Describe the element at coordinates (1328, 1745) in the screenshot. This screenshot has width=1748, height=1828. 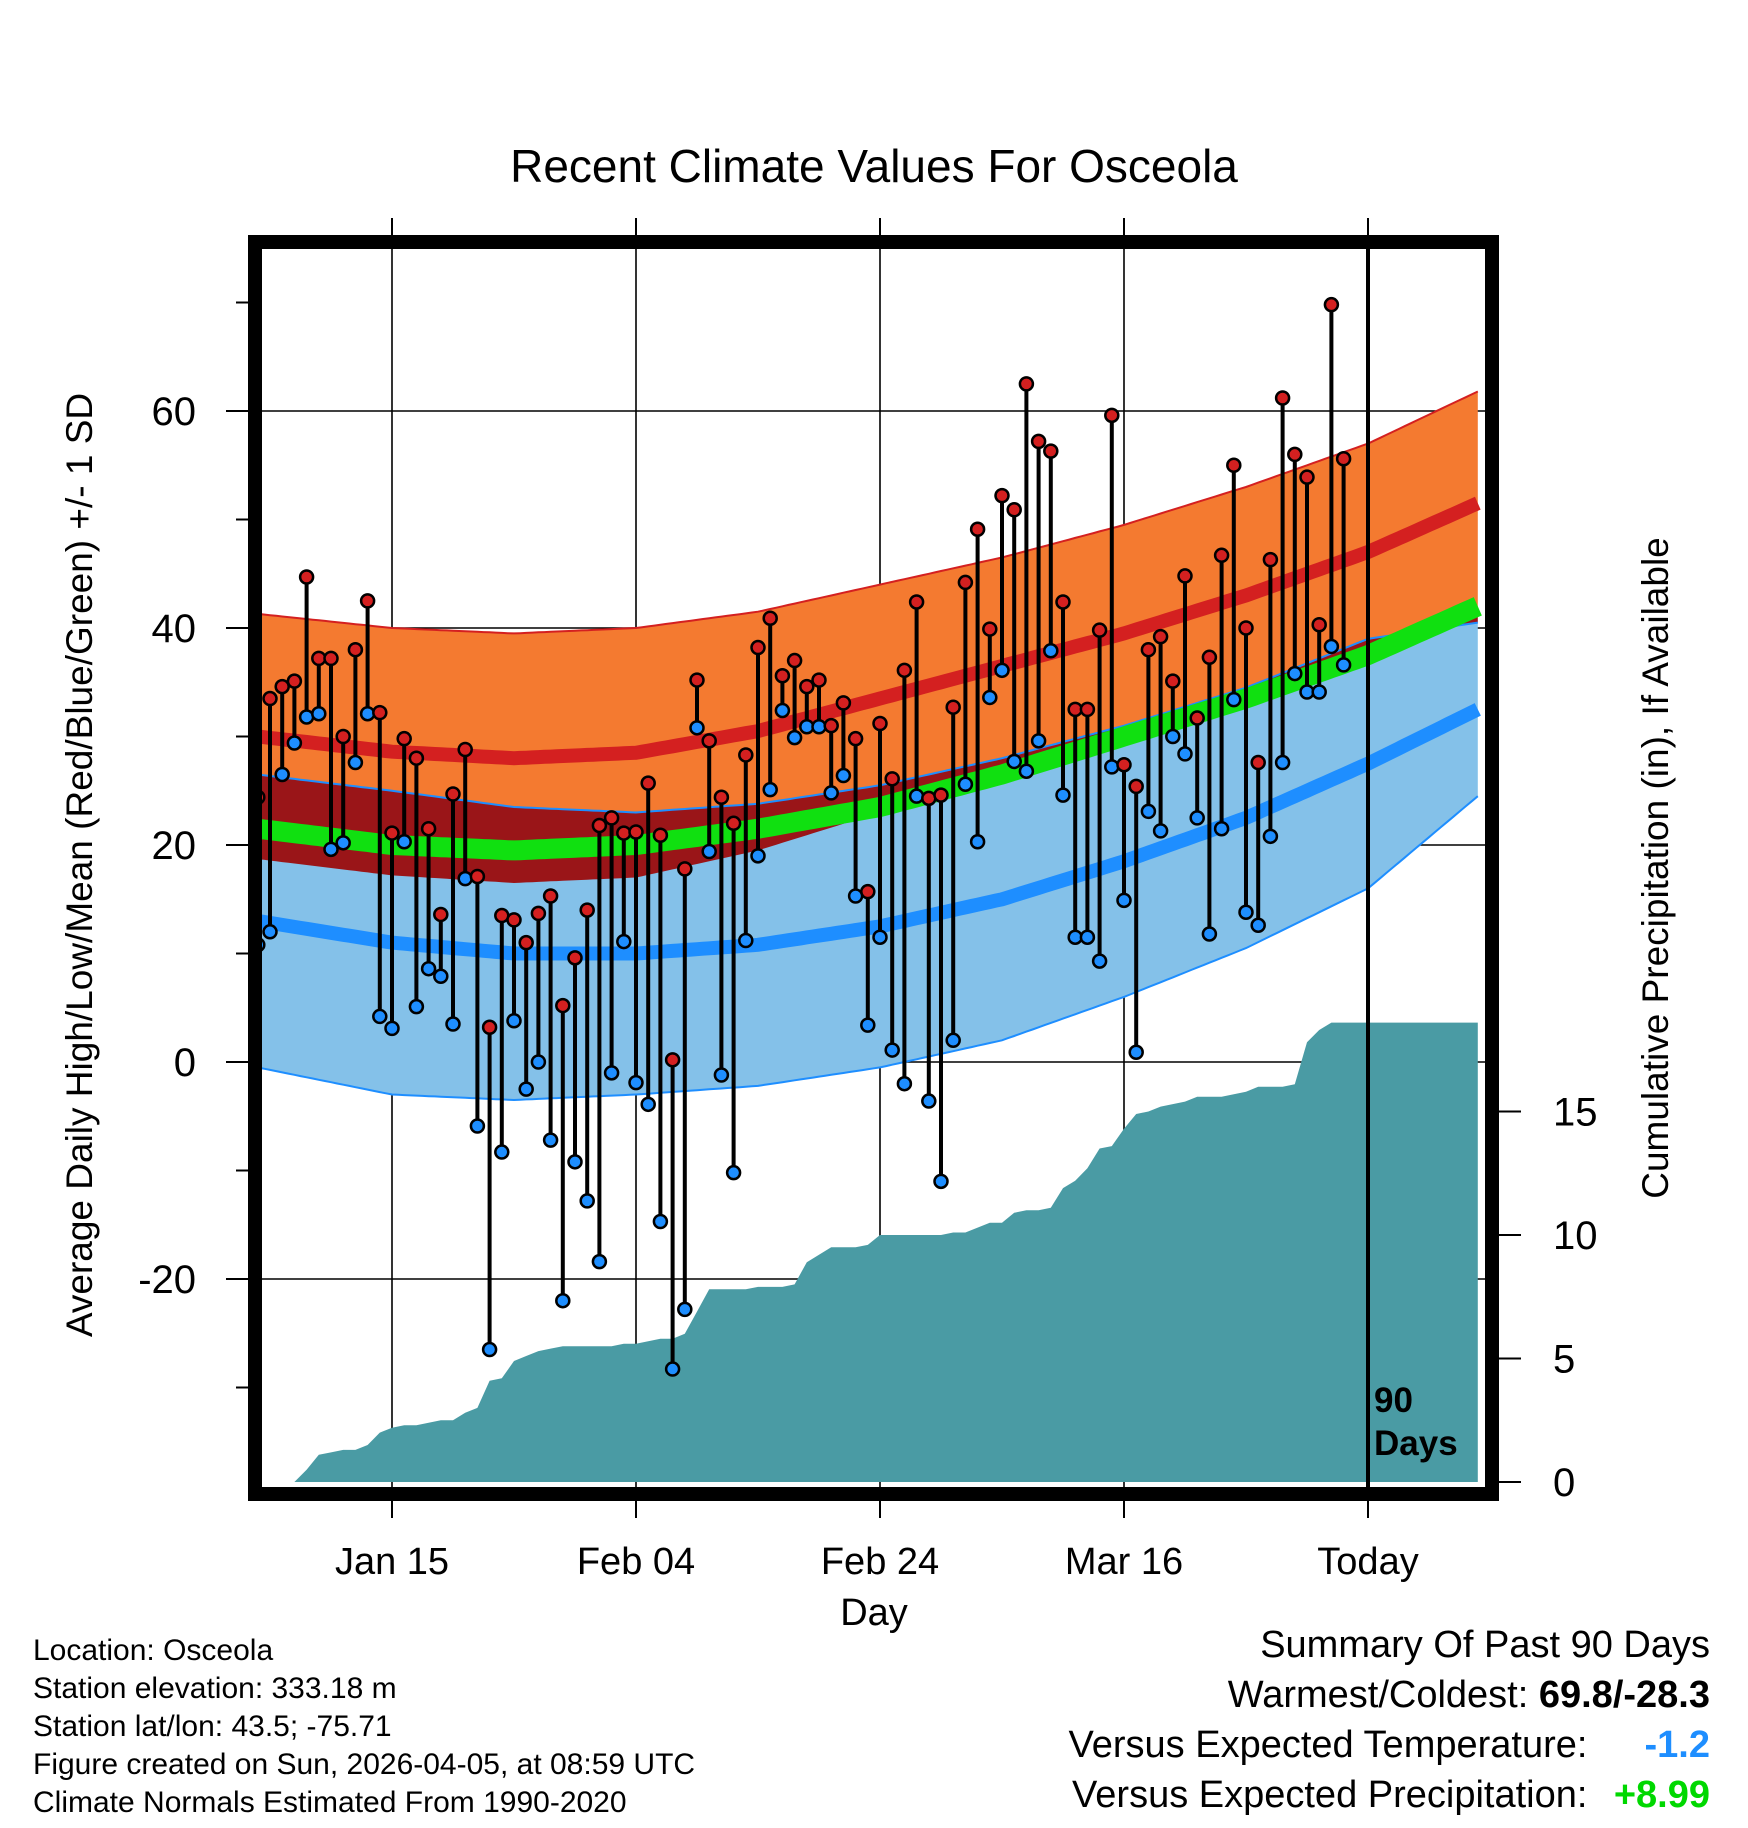
I see `temperature-departure-label: Versus Expected Temperature:` at that location.